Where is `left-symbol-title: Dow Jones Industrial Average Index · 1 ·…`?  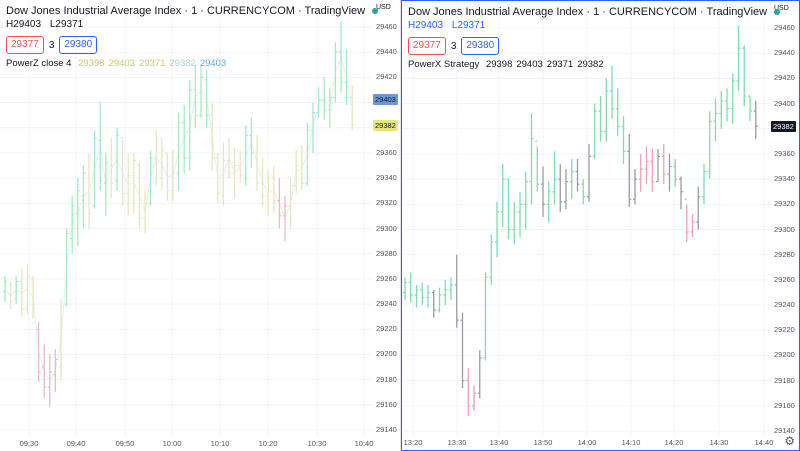
left-symbol-title: Dow Jones Industrial Average Index · 1 ·… is located at coordinates (192, 11).